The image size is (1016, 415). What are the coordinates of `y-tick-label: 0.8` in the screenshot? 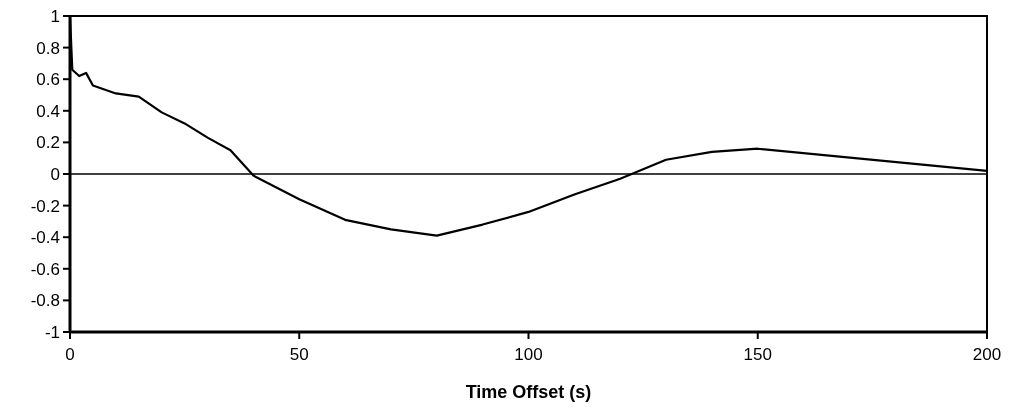 It's located at (48, 48).